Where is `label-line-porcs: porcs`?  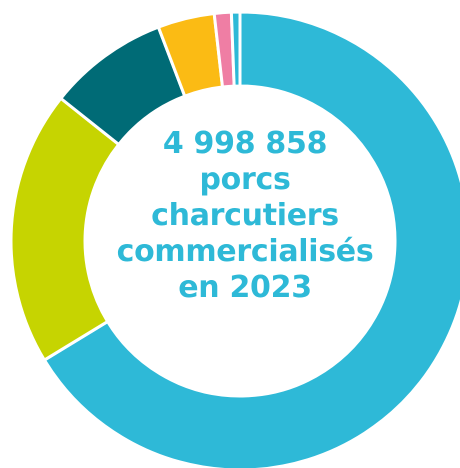 label-line-porcs: porcs is located at coordinates (245, 179).